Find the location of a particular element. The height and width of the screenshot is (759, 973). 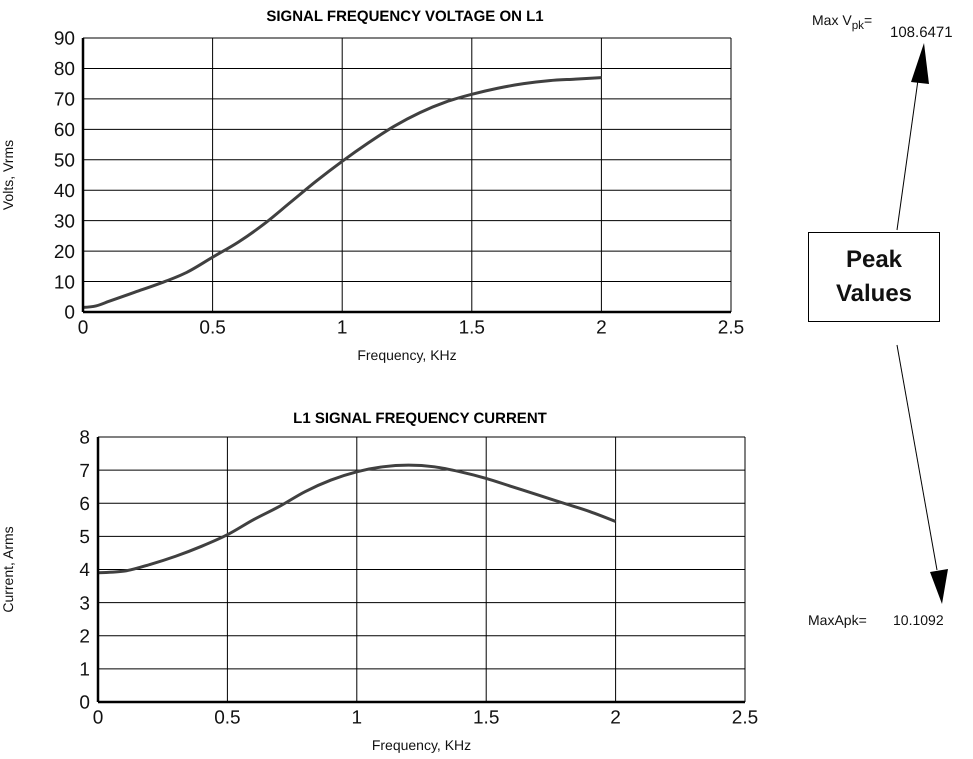

text: 108.6471 is located at coordinates (921, 32).